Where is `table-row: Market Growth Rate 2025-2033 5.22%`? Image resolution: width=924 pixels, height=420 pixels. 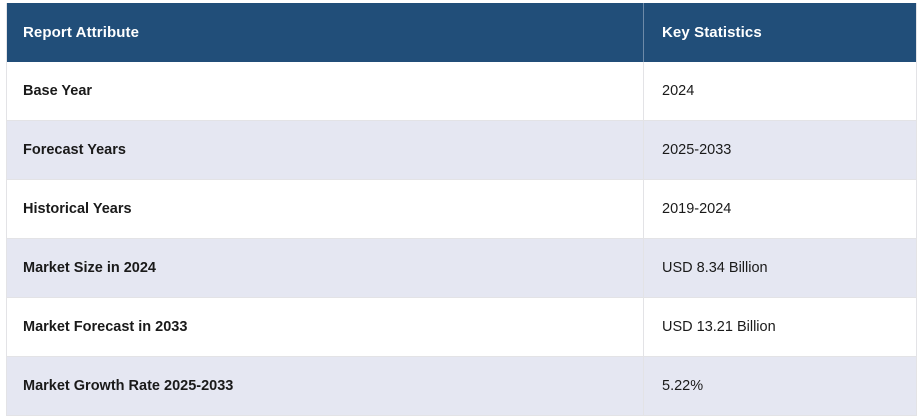 table-row: Market Growth Rate 2025-2033 5.22% is located at coordinates (461, 386).